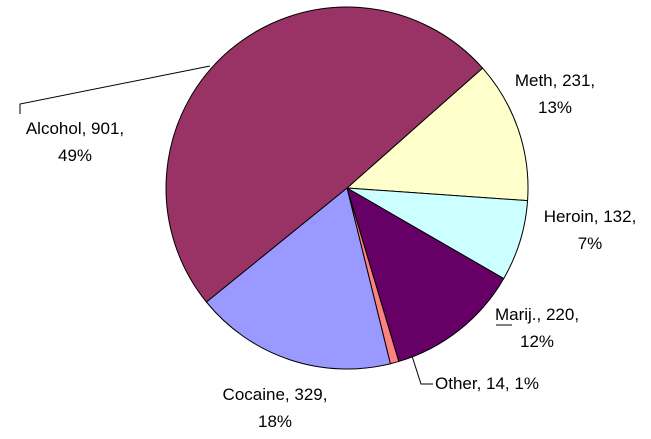  Describe the element at coordinates (437, 134) in the screenshot. I see `pie-slice-meth` at that location.